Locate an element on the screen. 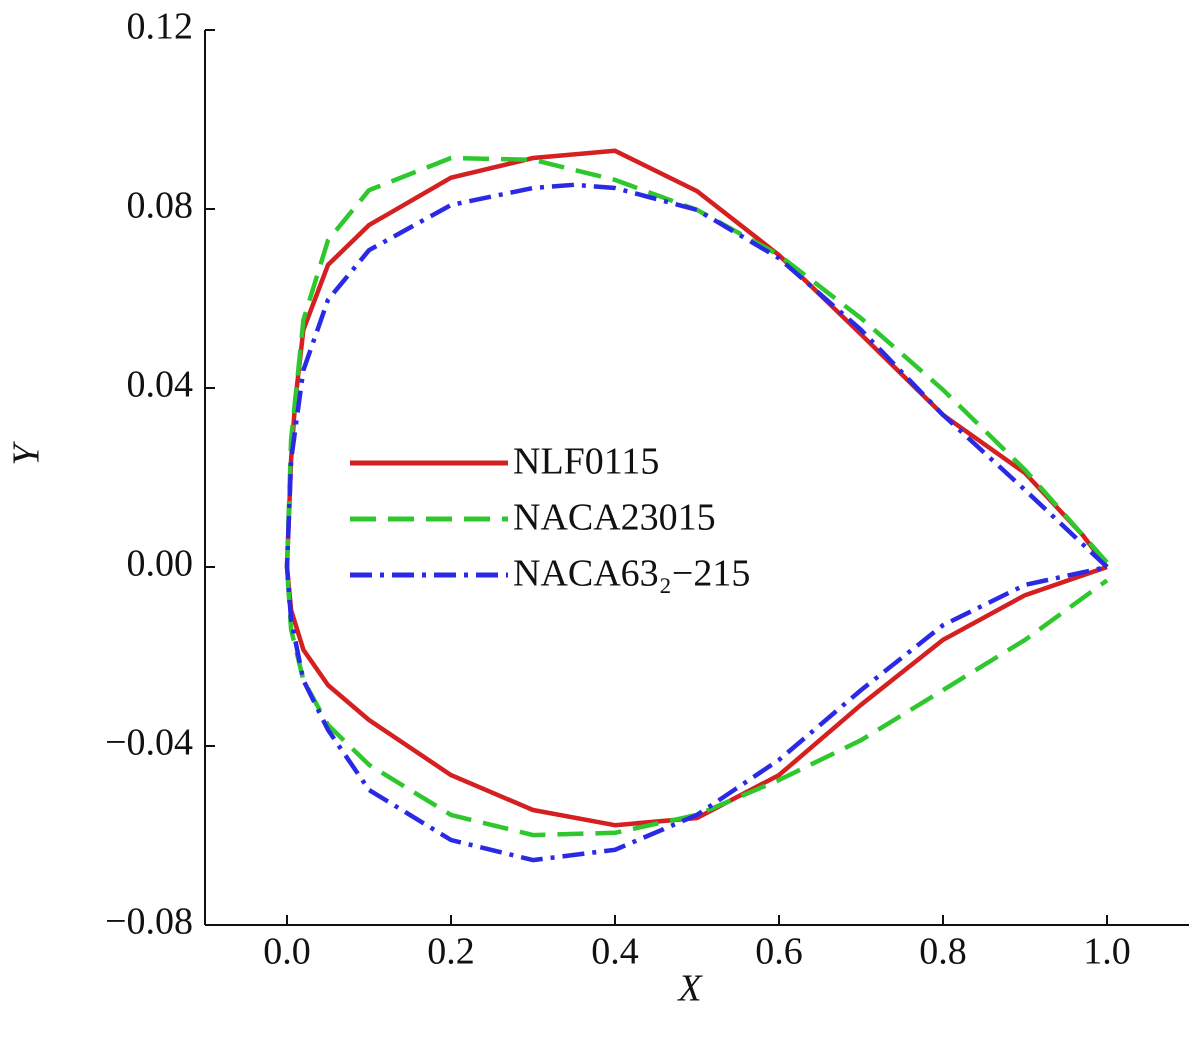 The image size is (1200, 1042). legend-label: NACA63₂−215 is located at coordinates (631, 574).